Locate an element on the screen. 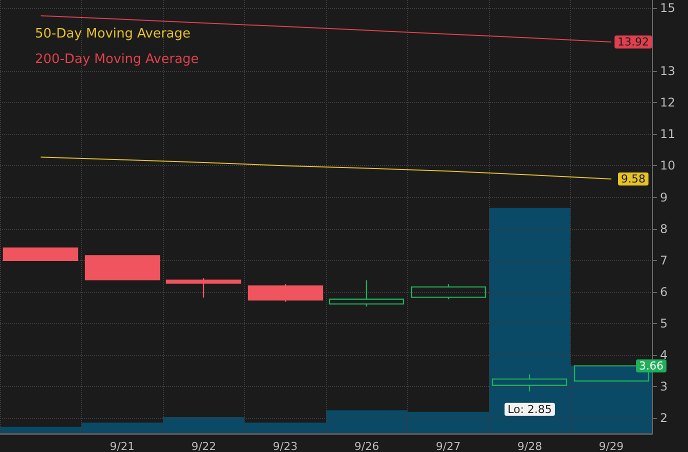 The width and height of the screenshot is (688, 452). x-tick-label: 9/23 is located at coordinates (285, 446).